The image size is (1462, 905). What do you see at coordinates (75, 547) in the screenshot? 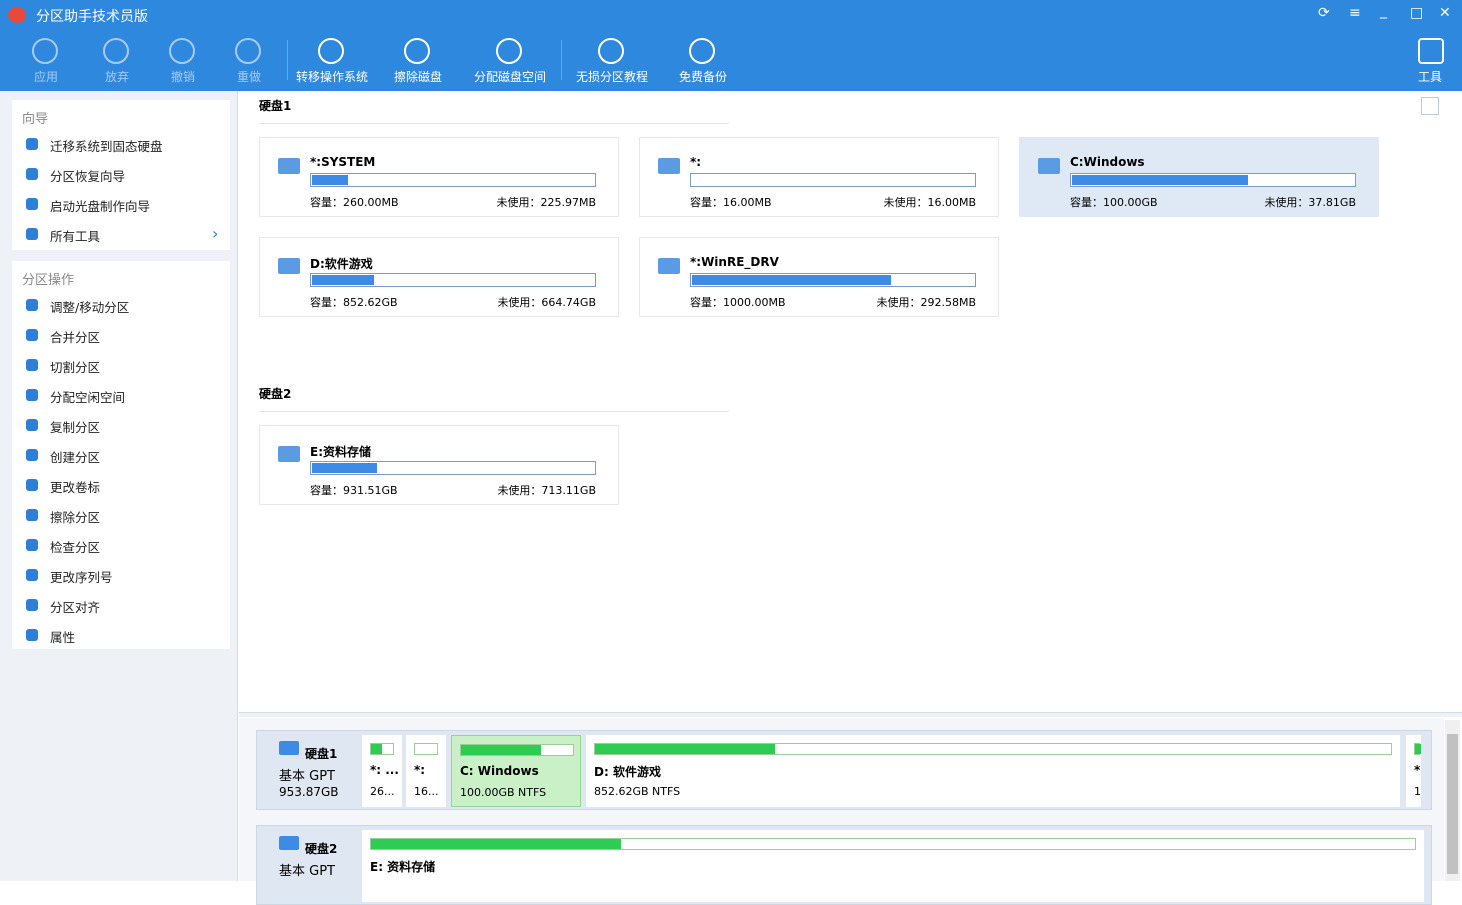
I see `sidebar-item: 检查分区` at bounding box center [75, 547].